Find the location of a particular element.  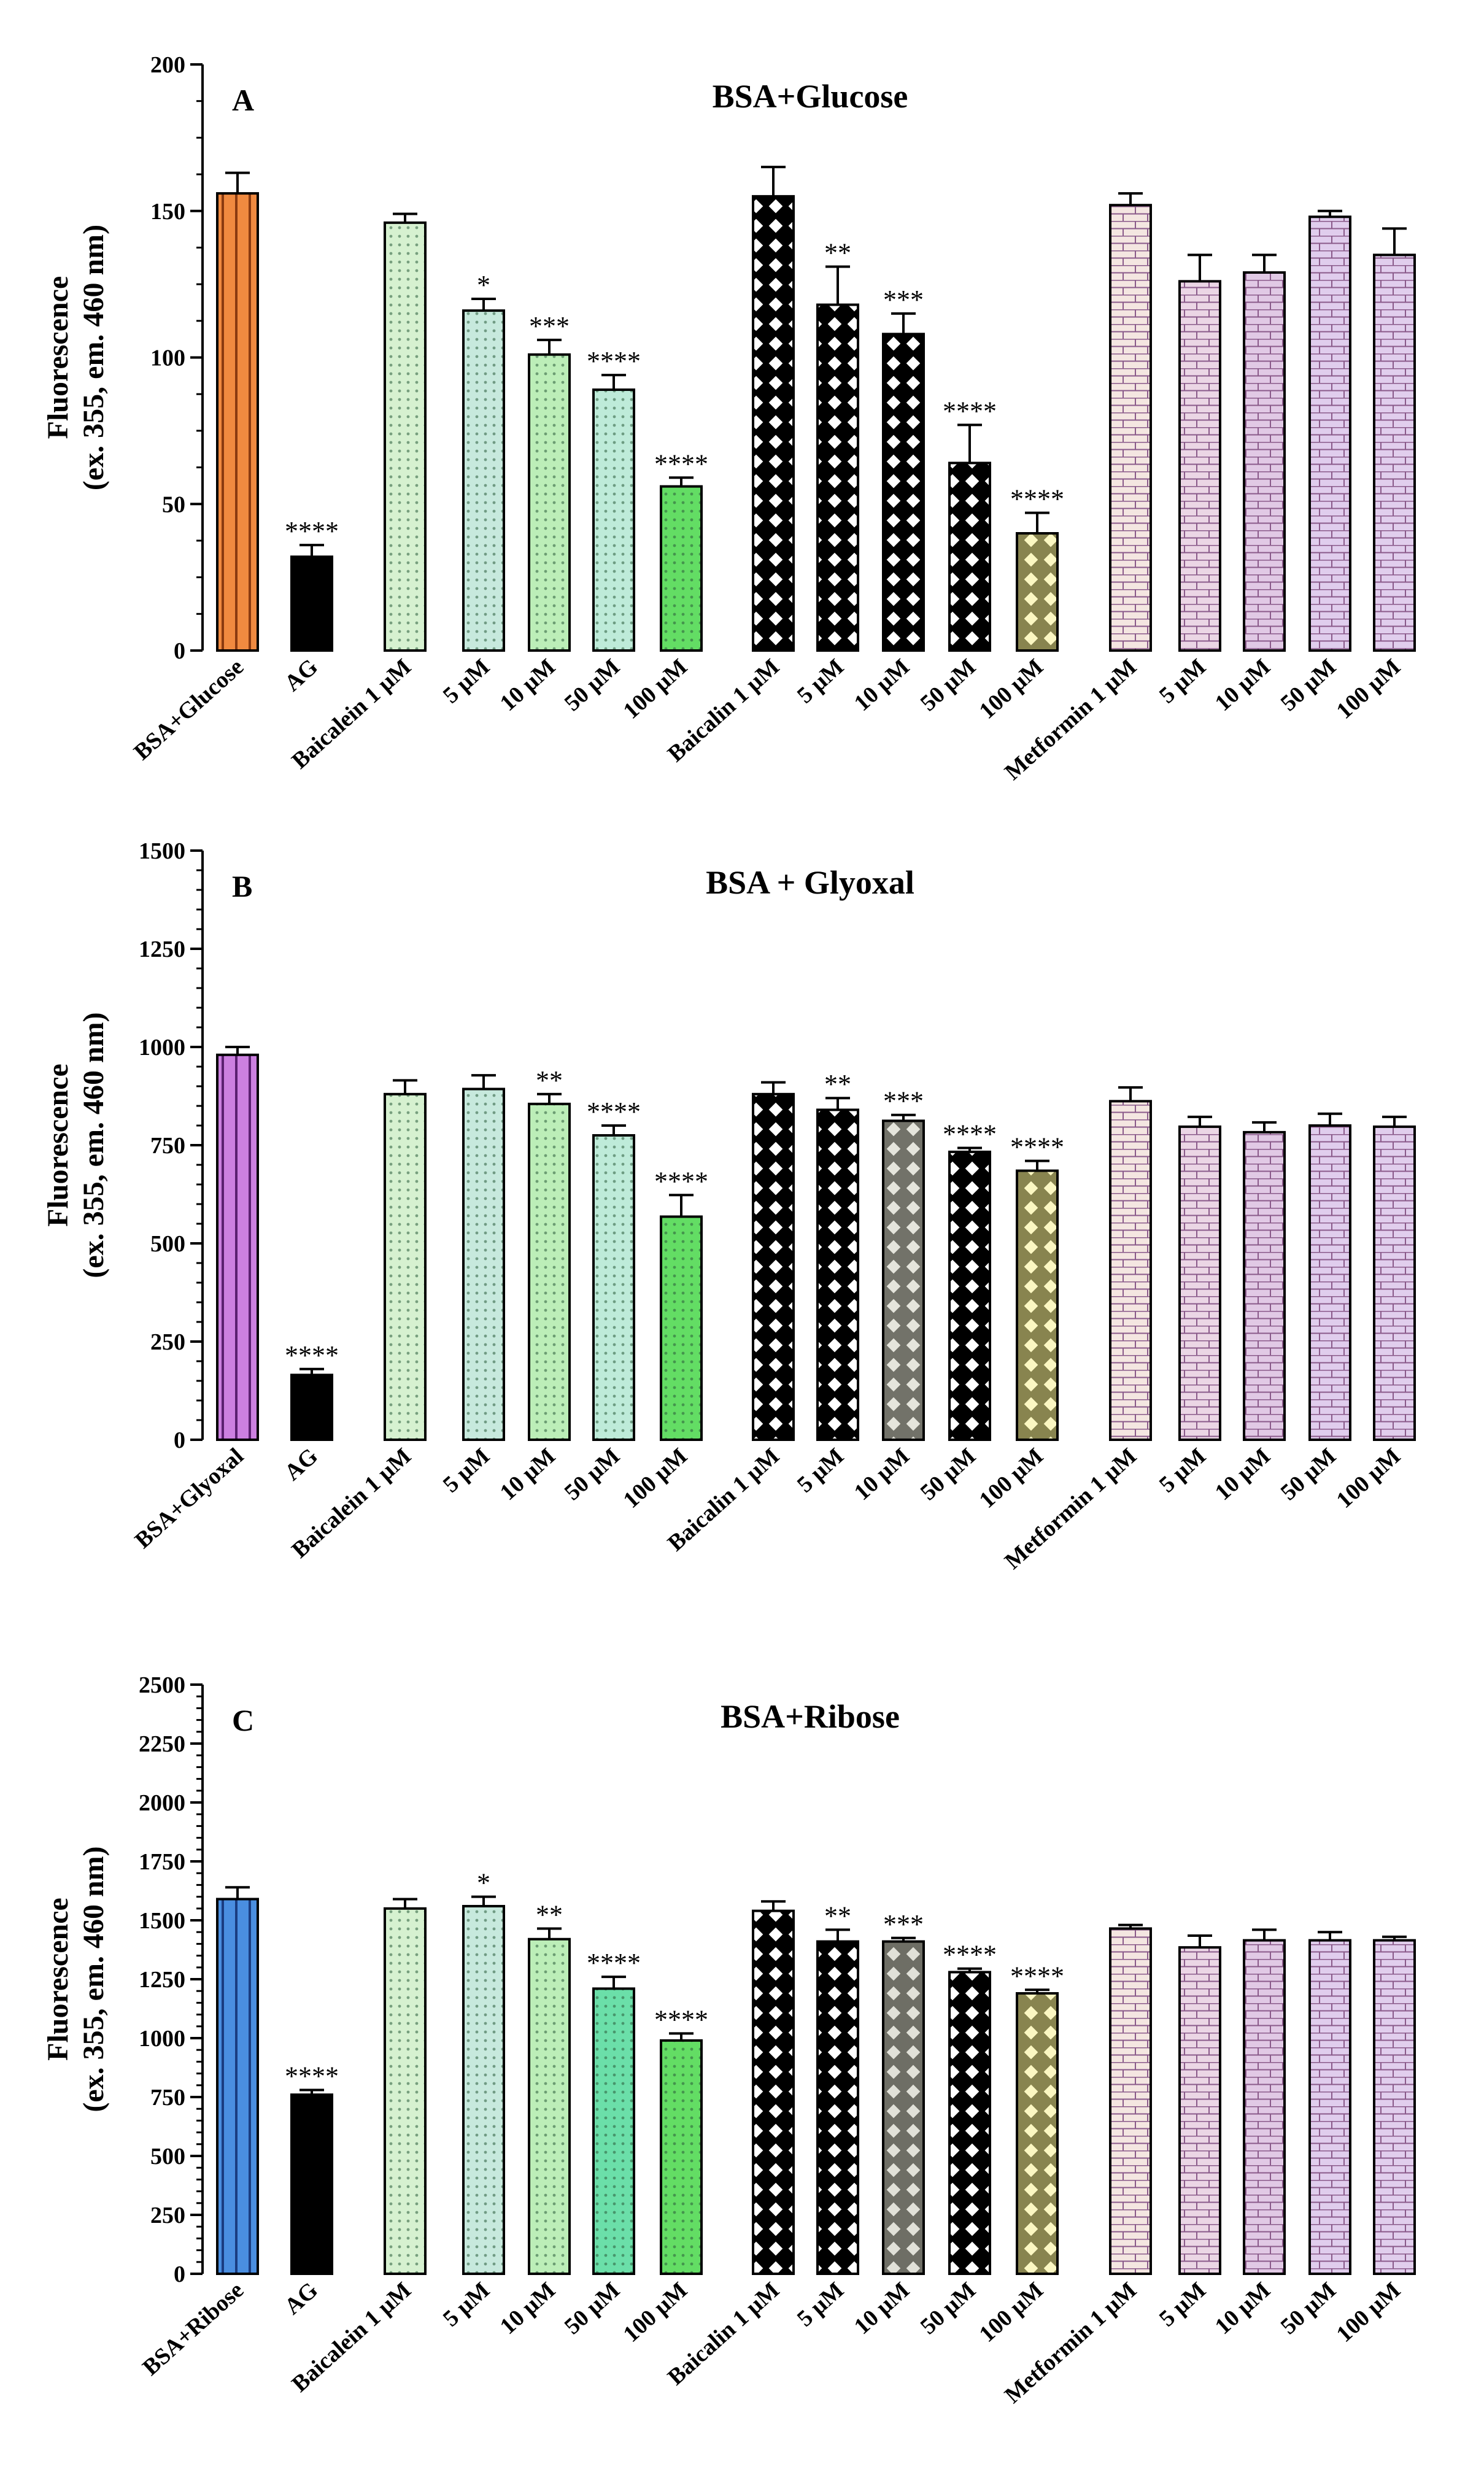

y-axis-label: Fluorescence is located at coordinates (58, 1145).